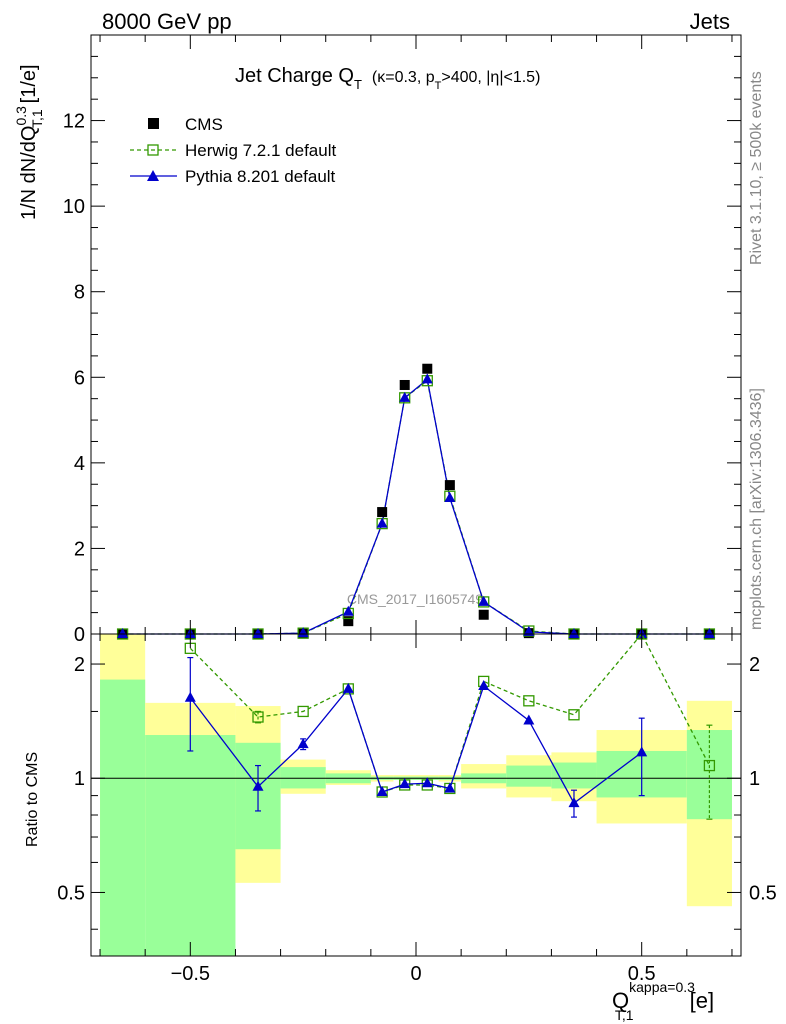  What do you see at coordinates (620, 1000) in the screenshot?
I see `x-label-q: Q` at bounding box center [620, 1000].